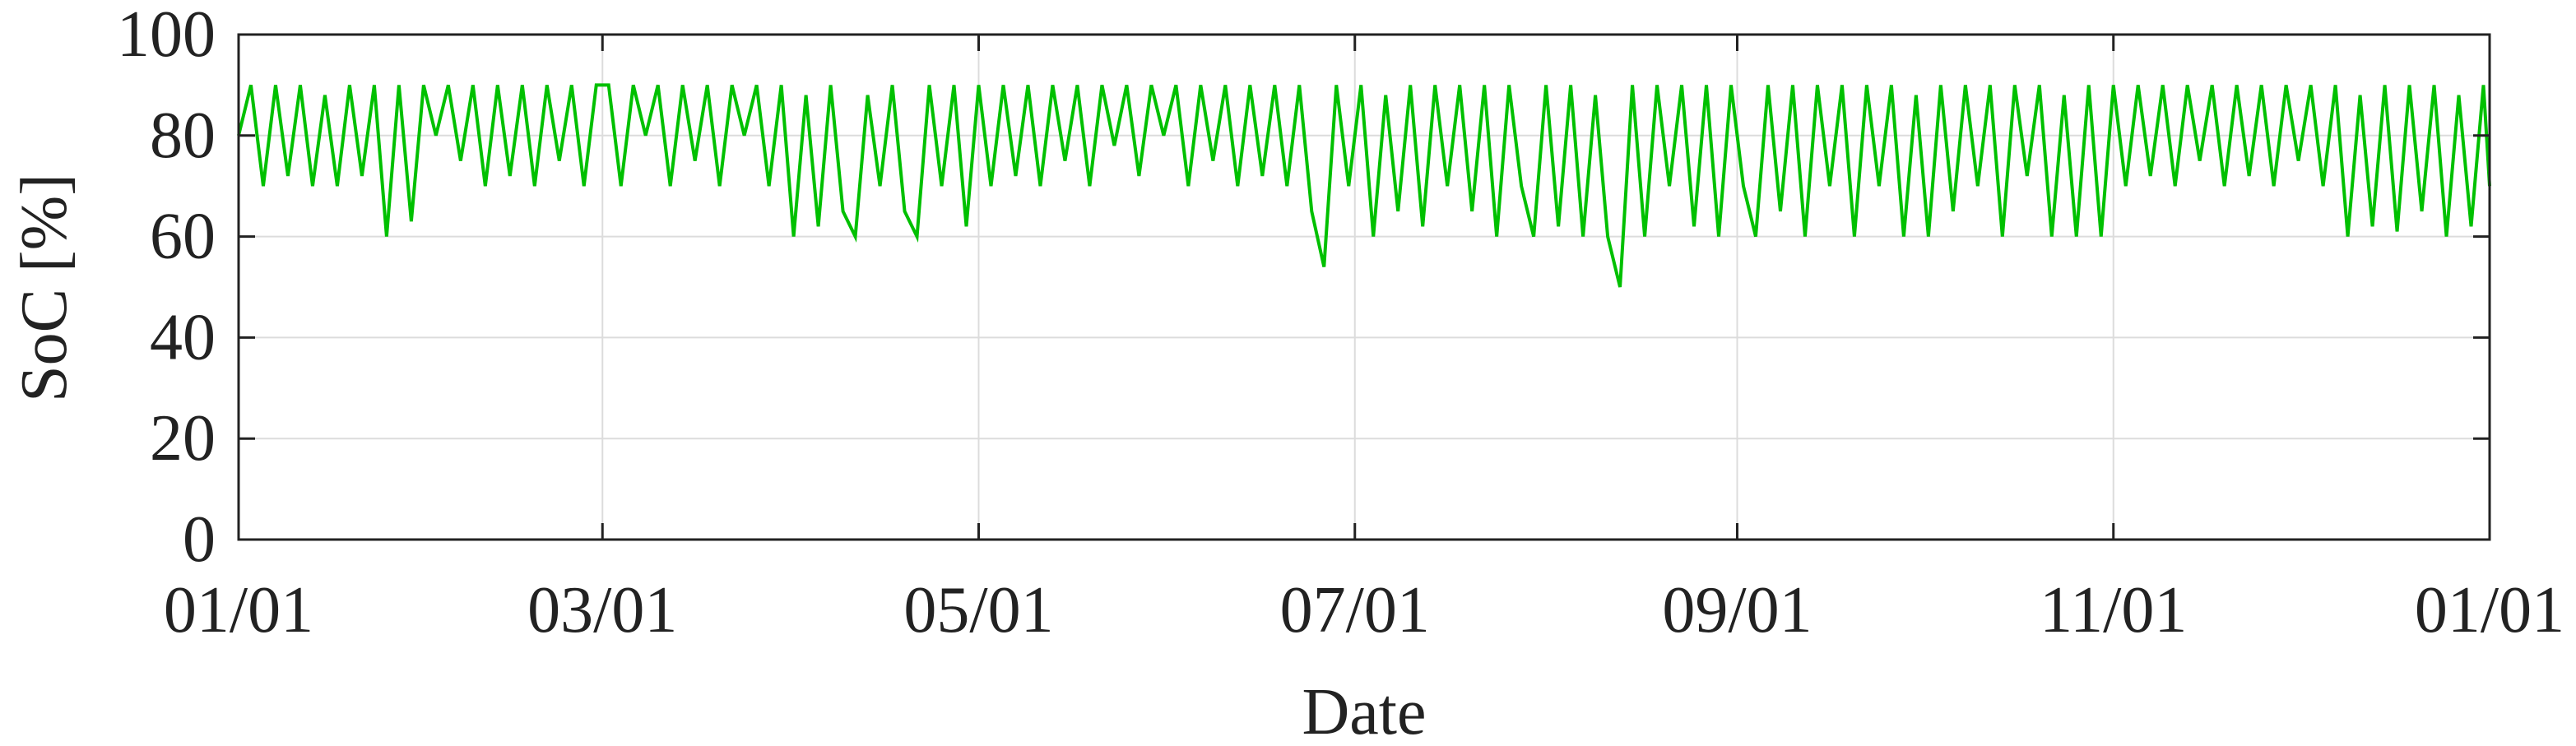 Image resolution: width=2576 pixels, height=746 pixels. Describe the element at coordinates (1364, 711) in the screenshot. I see `x-axis-label: Date` at that location.